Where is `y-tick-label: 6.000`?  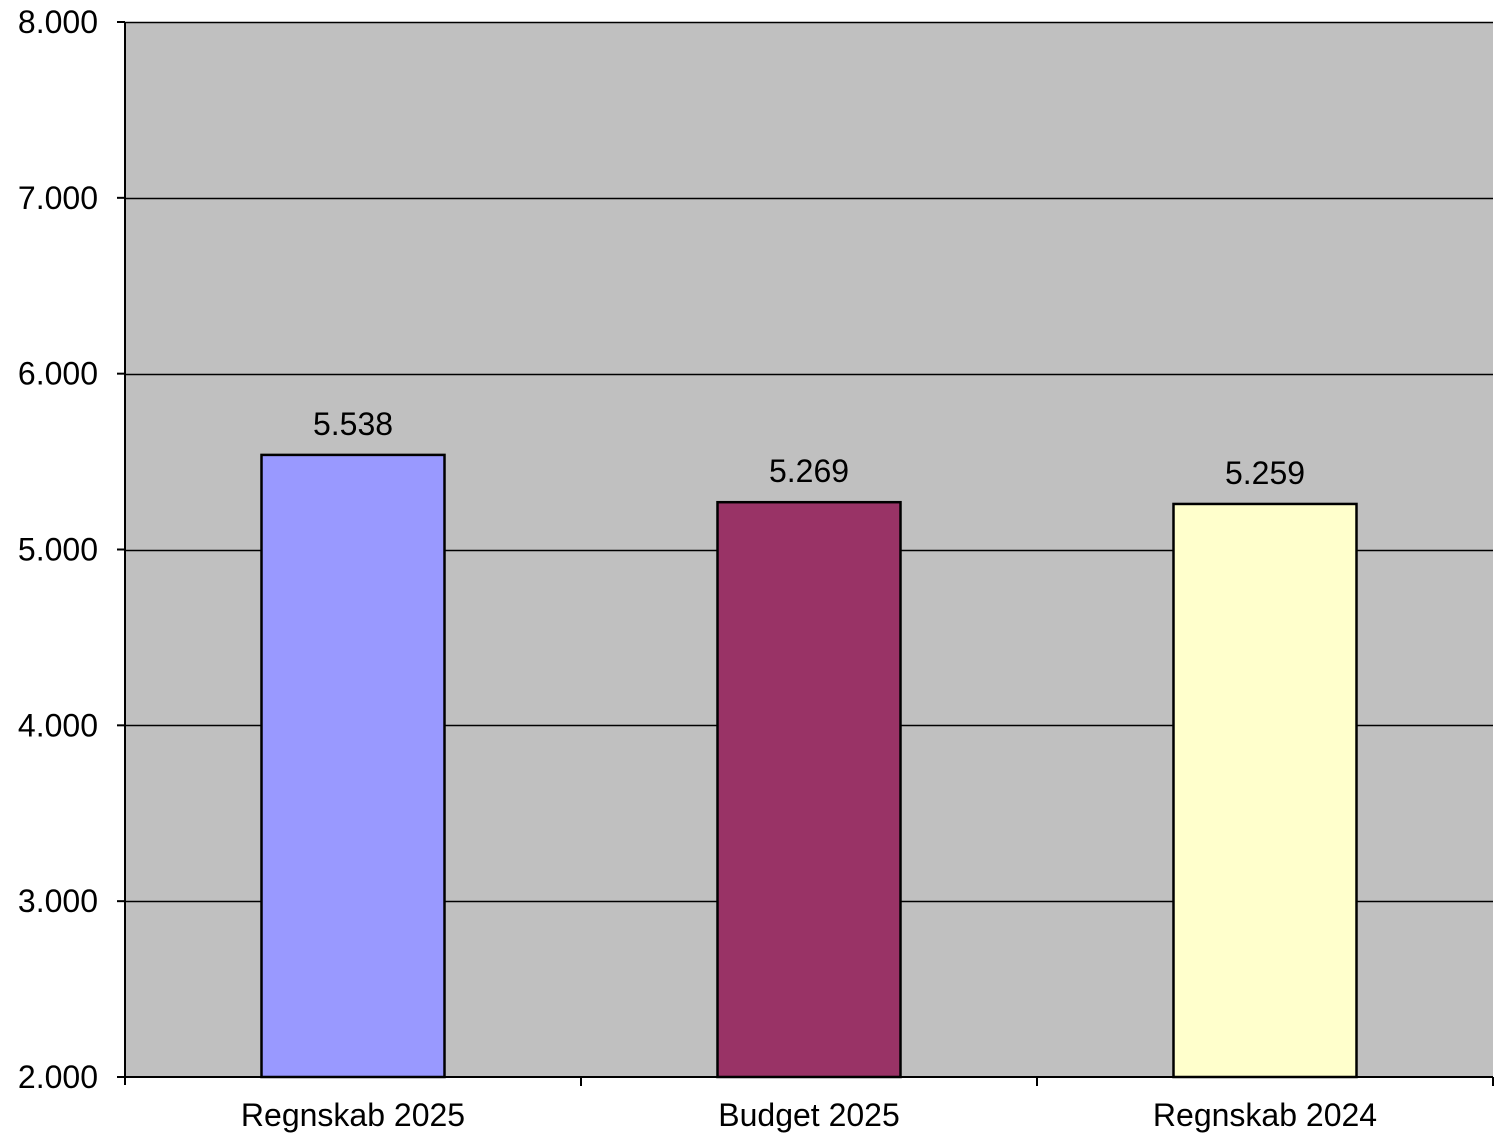
y-tick-label: 6.000 is located at coordinates (58, 374).